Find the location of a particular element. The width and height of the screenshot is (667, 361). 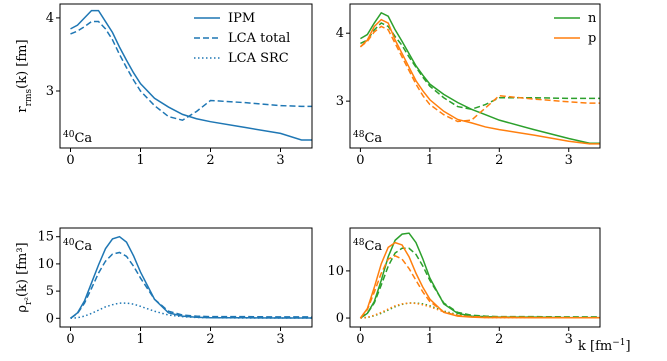

x-axis-label-part: k is located at coordinates (582, 346).